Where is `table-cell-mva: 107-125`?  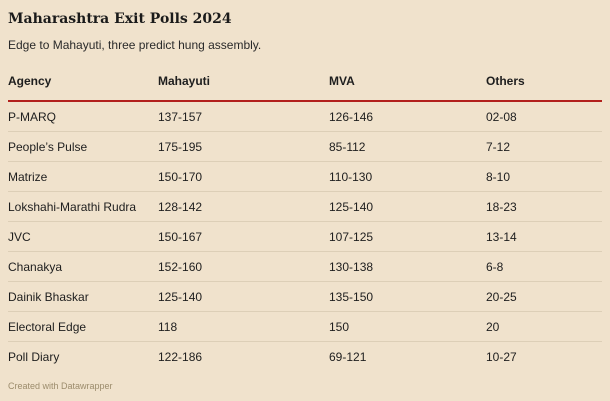
table-cell-mva: 107-125 is located at coordinates (407, 236).